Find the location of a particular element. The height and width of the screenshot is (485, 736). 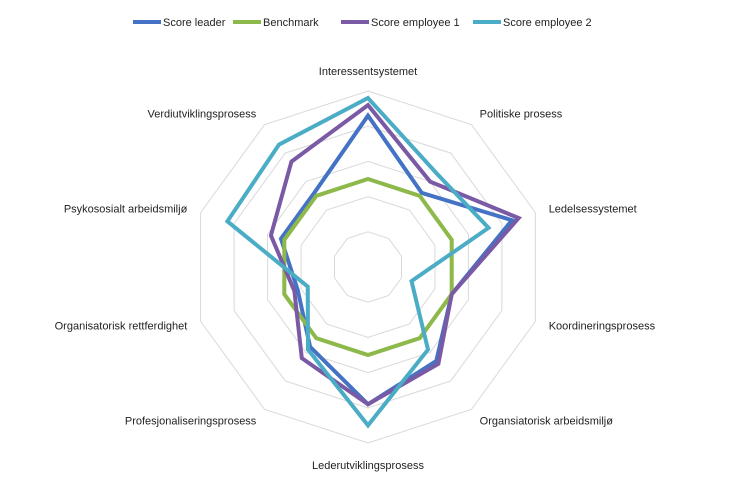

legend-label-4: Score employee 2 is located at coordinates (547, 23).